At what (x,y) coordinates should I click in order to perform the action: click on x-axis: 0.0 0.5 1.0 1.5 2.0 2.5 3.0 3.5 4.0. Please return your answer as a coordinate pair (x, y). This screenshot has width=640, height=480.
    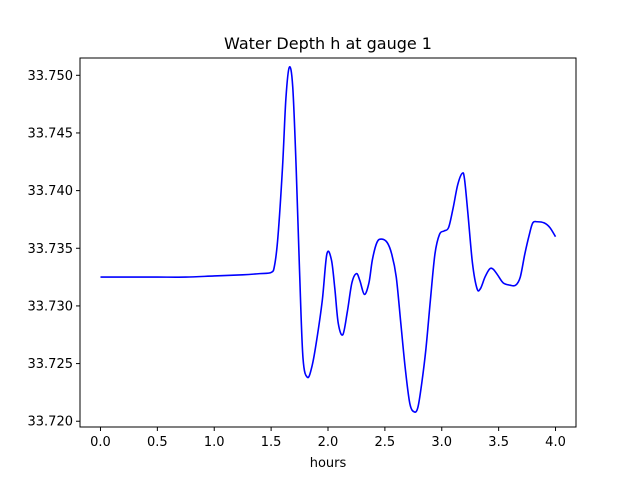
    Looking at the image, I should click on (328, 438).